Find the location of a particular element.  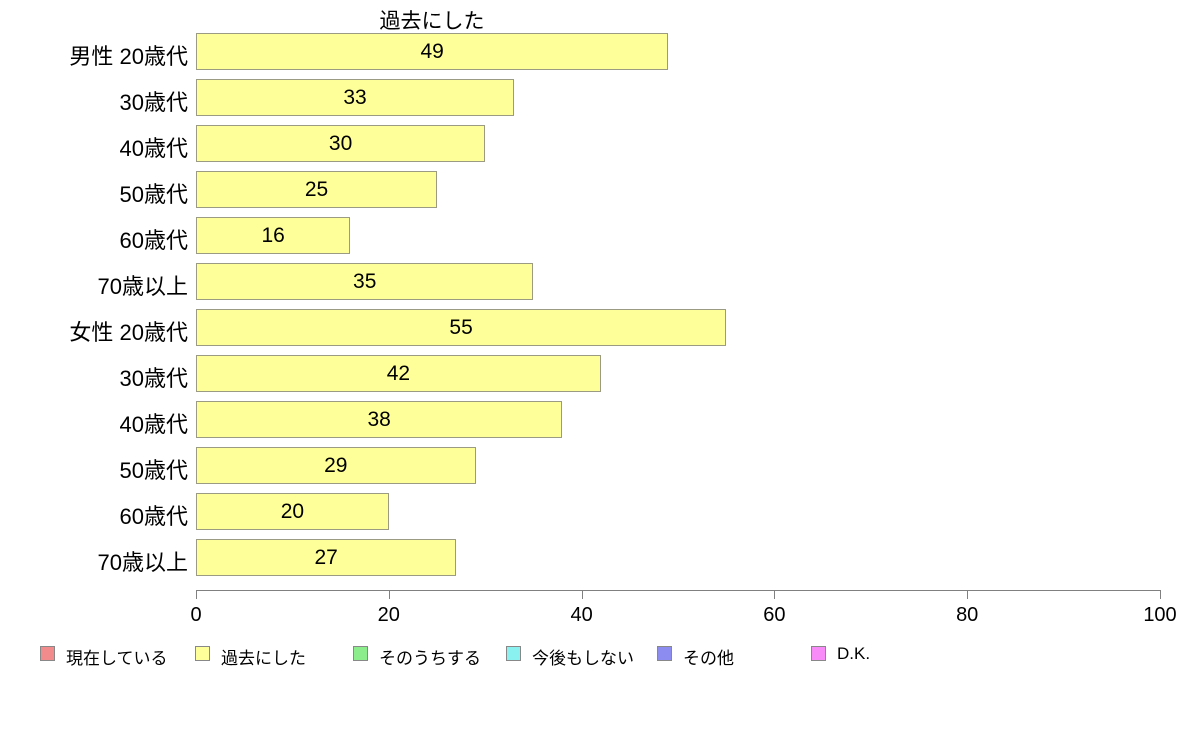

bar: 38 is located at coordinates (379, 419).